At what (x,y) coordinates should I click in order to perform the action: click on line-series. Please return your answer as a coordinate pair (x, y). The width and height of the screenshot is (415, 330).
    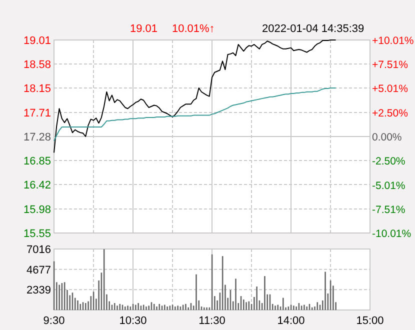
    Looking at the image, I should click on (195, 114).